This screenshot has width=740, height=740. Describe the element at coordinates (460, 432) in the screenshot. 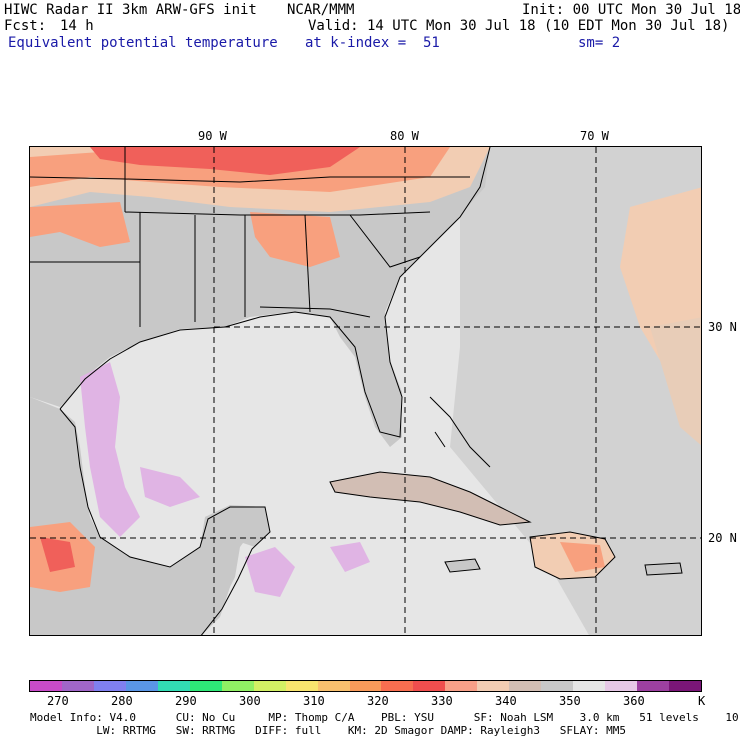

I see `bahamas-coast` at that location.